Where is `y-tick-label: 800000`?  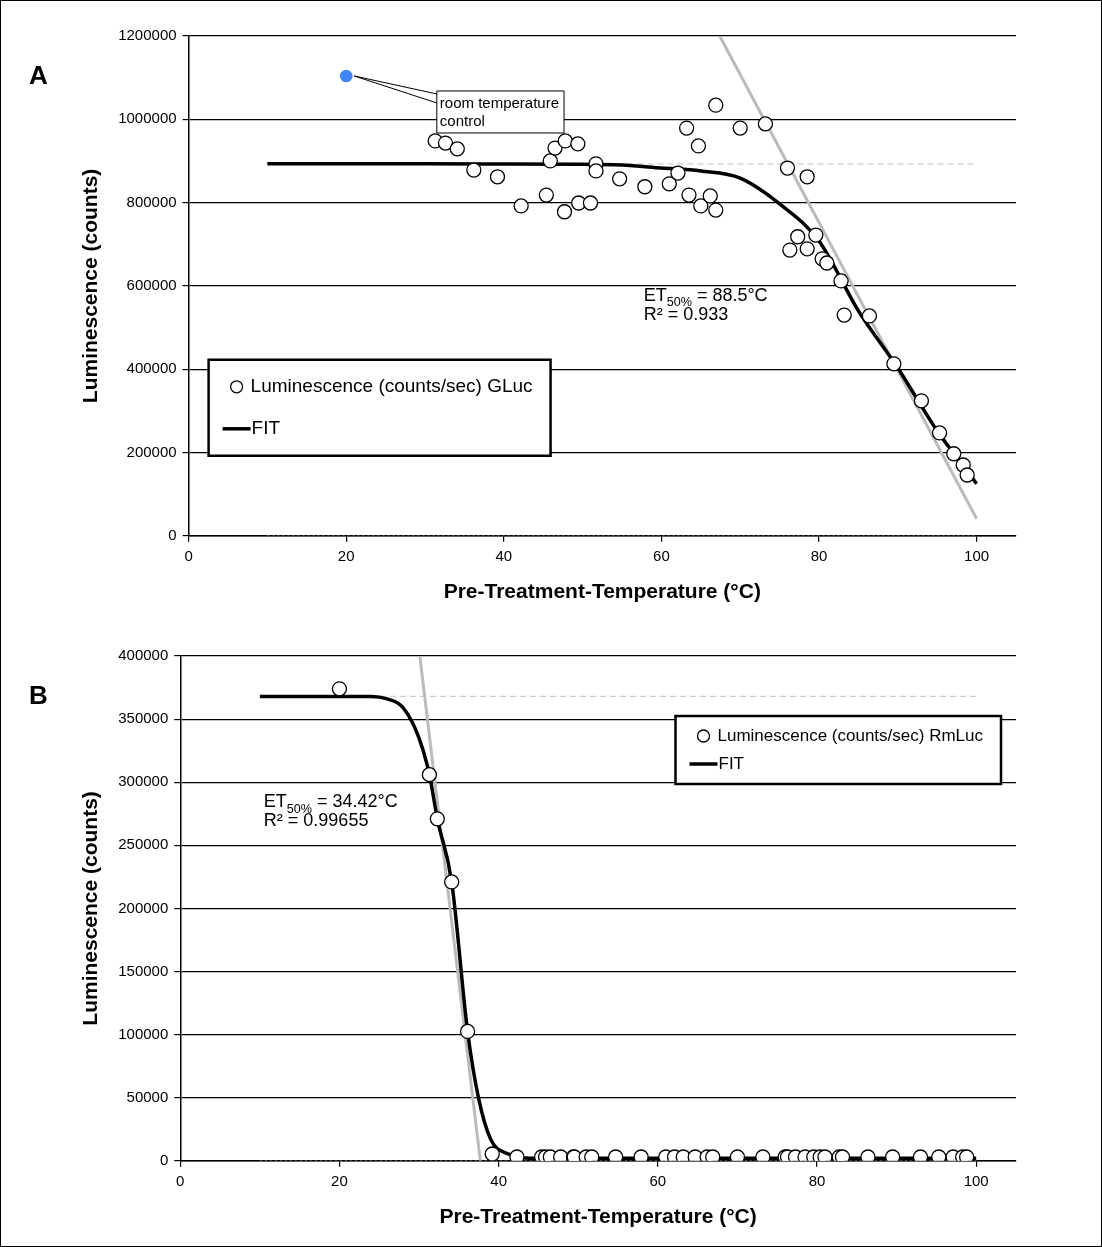 y-tick-label: 800000 is located at coordinates (151, 201).